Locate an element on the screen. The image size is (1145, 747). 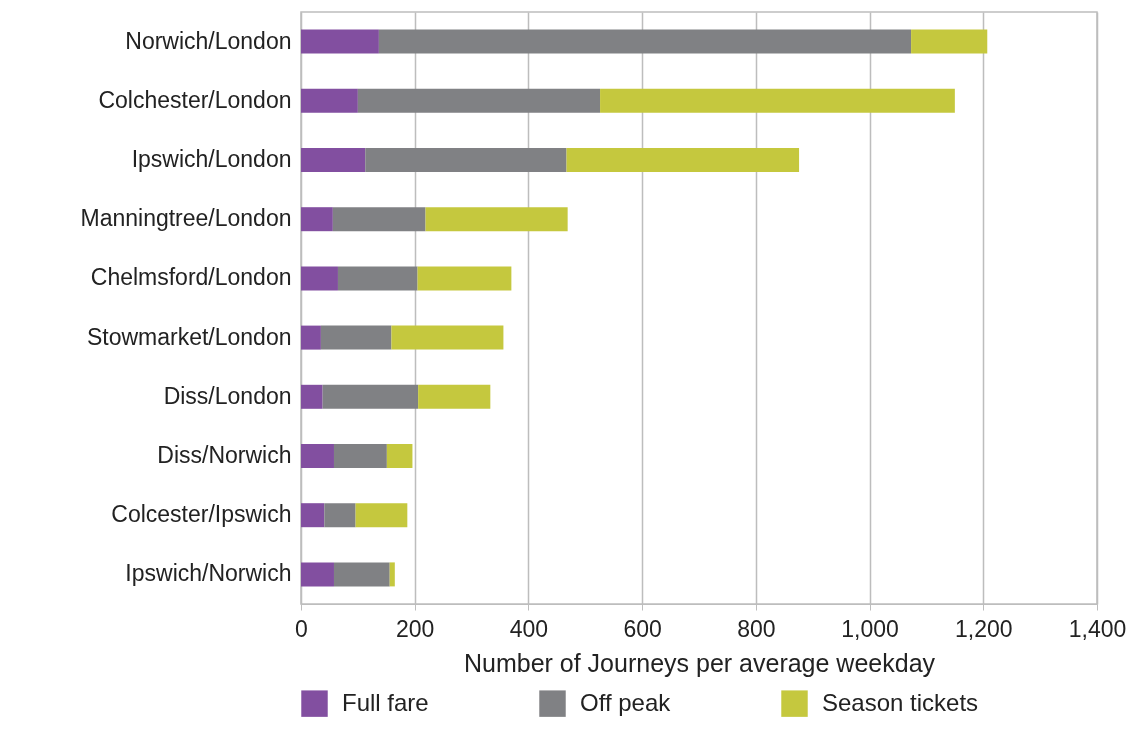
y-tick-label: Colchester/London is located at coordinates (195, 99).